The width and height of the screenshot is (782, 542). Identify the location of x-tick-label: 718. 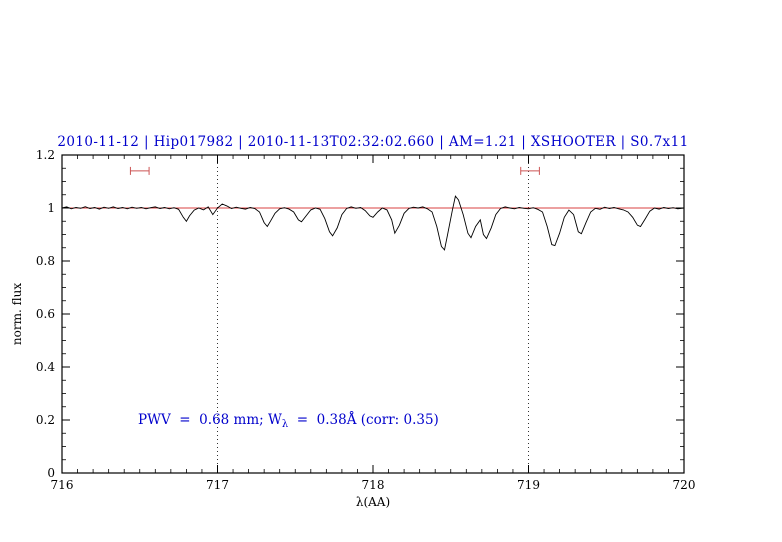
(373, 485).